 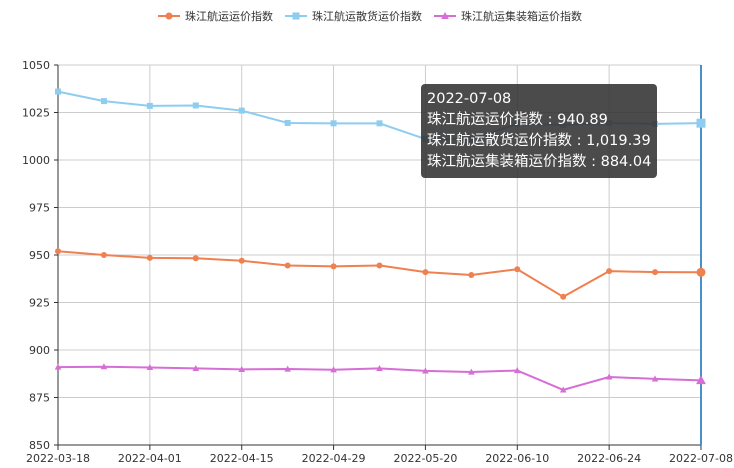 I want to click on legend-label-0: 珠江航运运价指数, so click(x=229, y=16).